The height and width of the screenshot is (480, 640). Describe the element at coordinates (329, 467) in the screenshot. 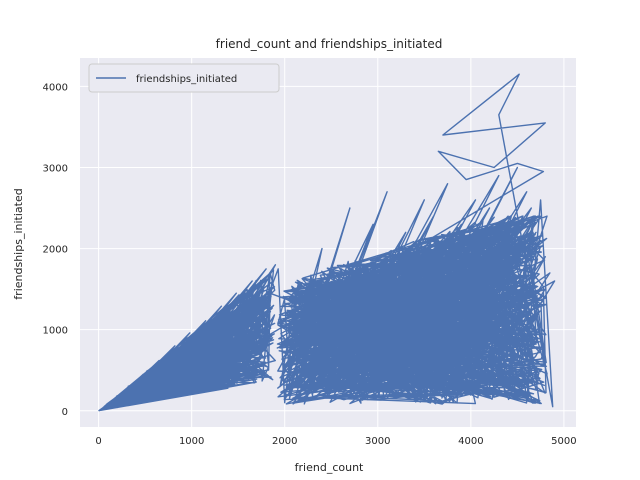

I see `x-axis-label: friend_count` at that location.